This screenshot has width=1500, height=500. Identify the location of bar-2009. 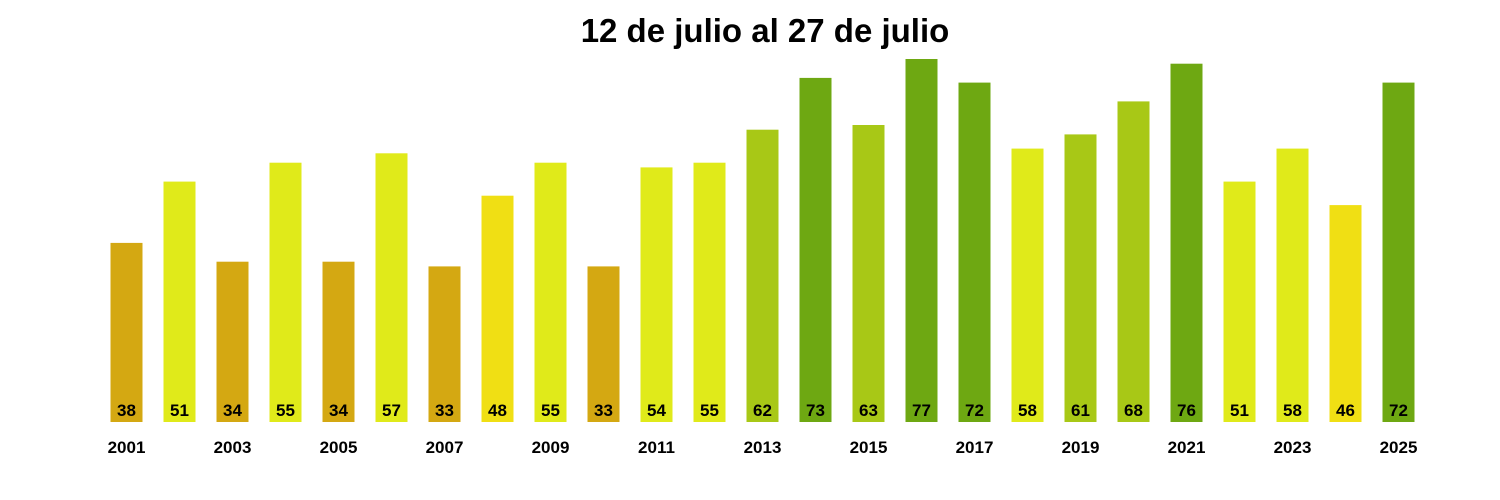
(550, 292).